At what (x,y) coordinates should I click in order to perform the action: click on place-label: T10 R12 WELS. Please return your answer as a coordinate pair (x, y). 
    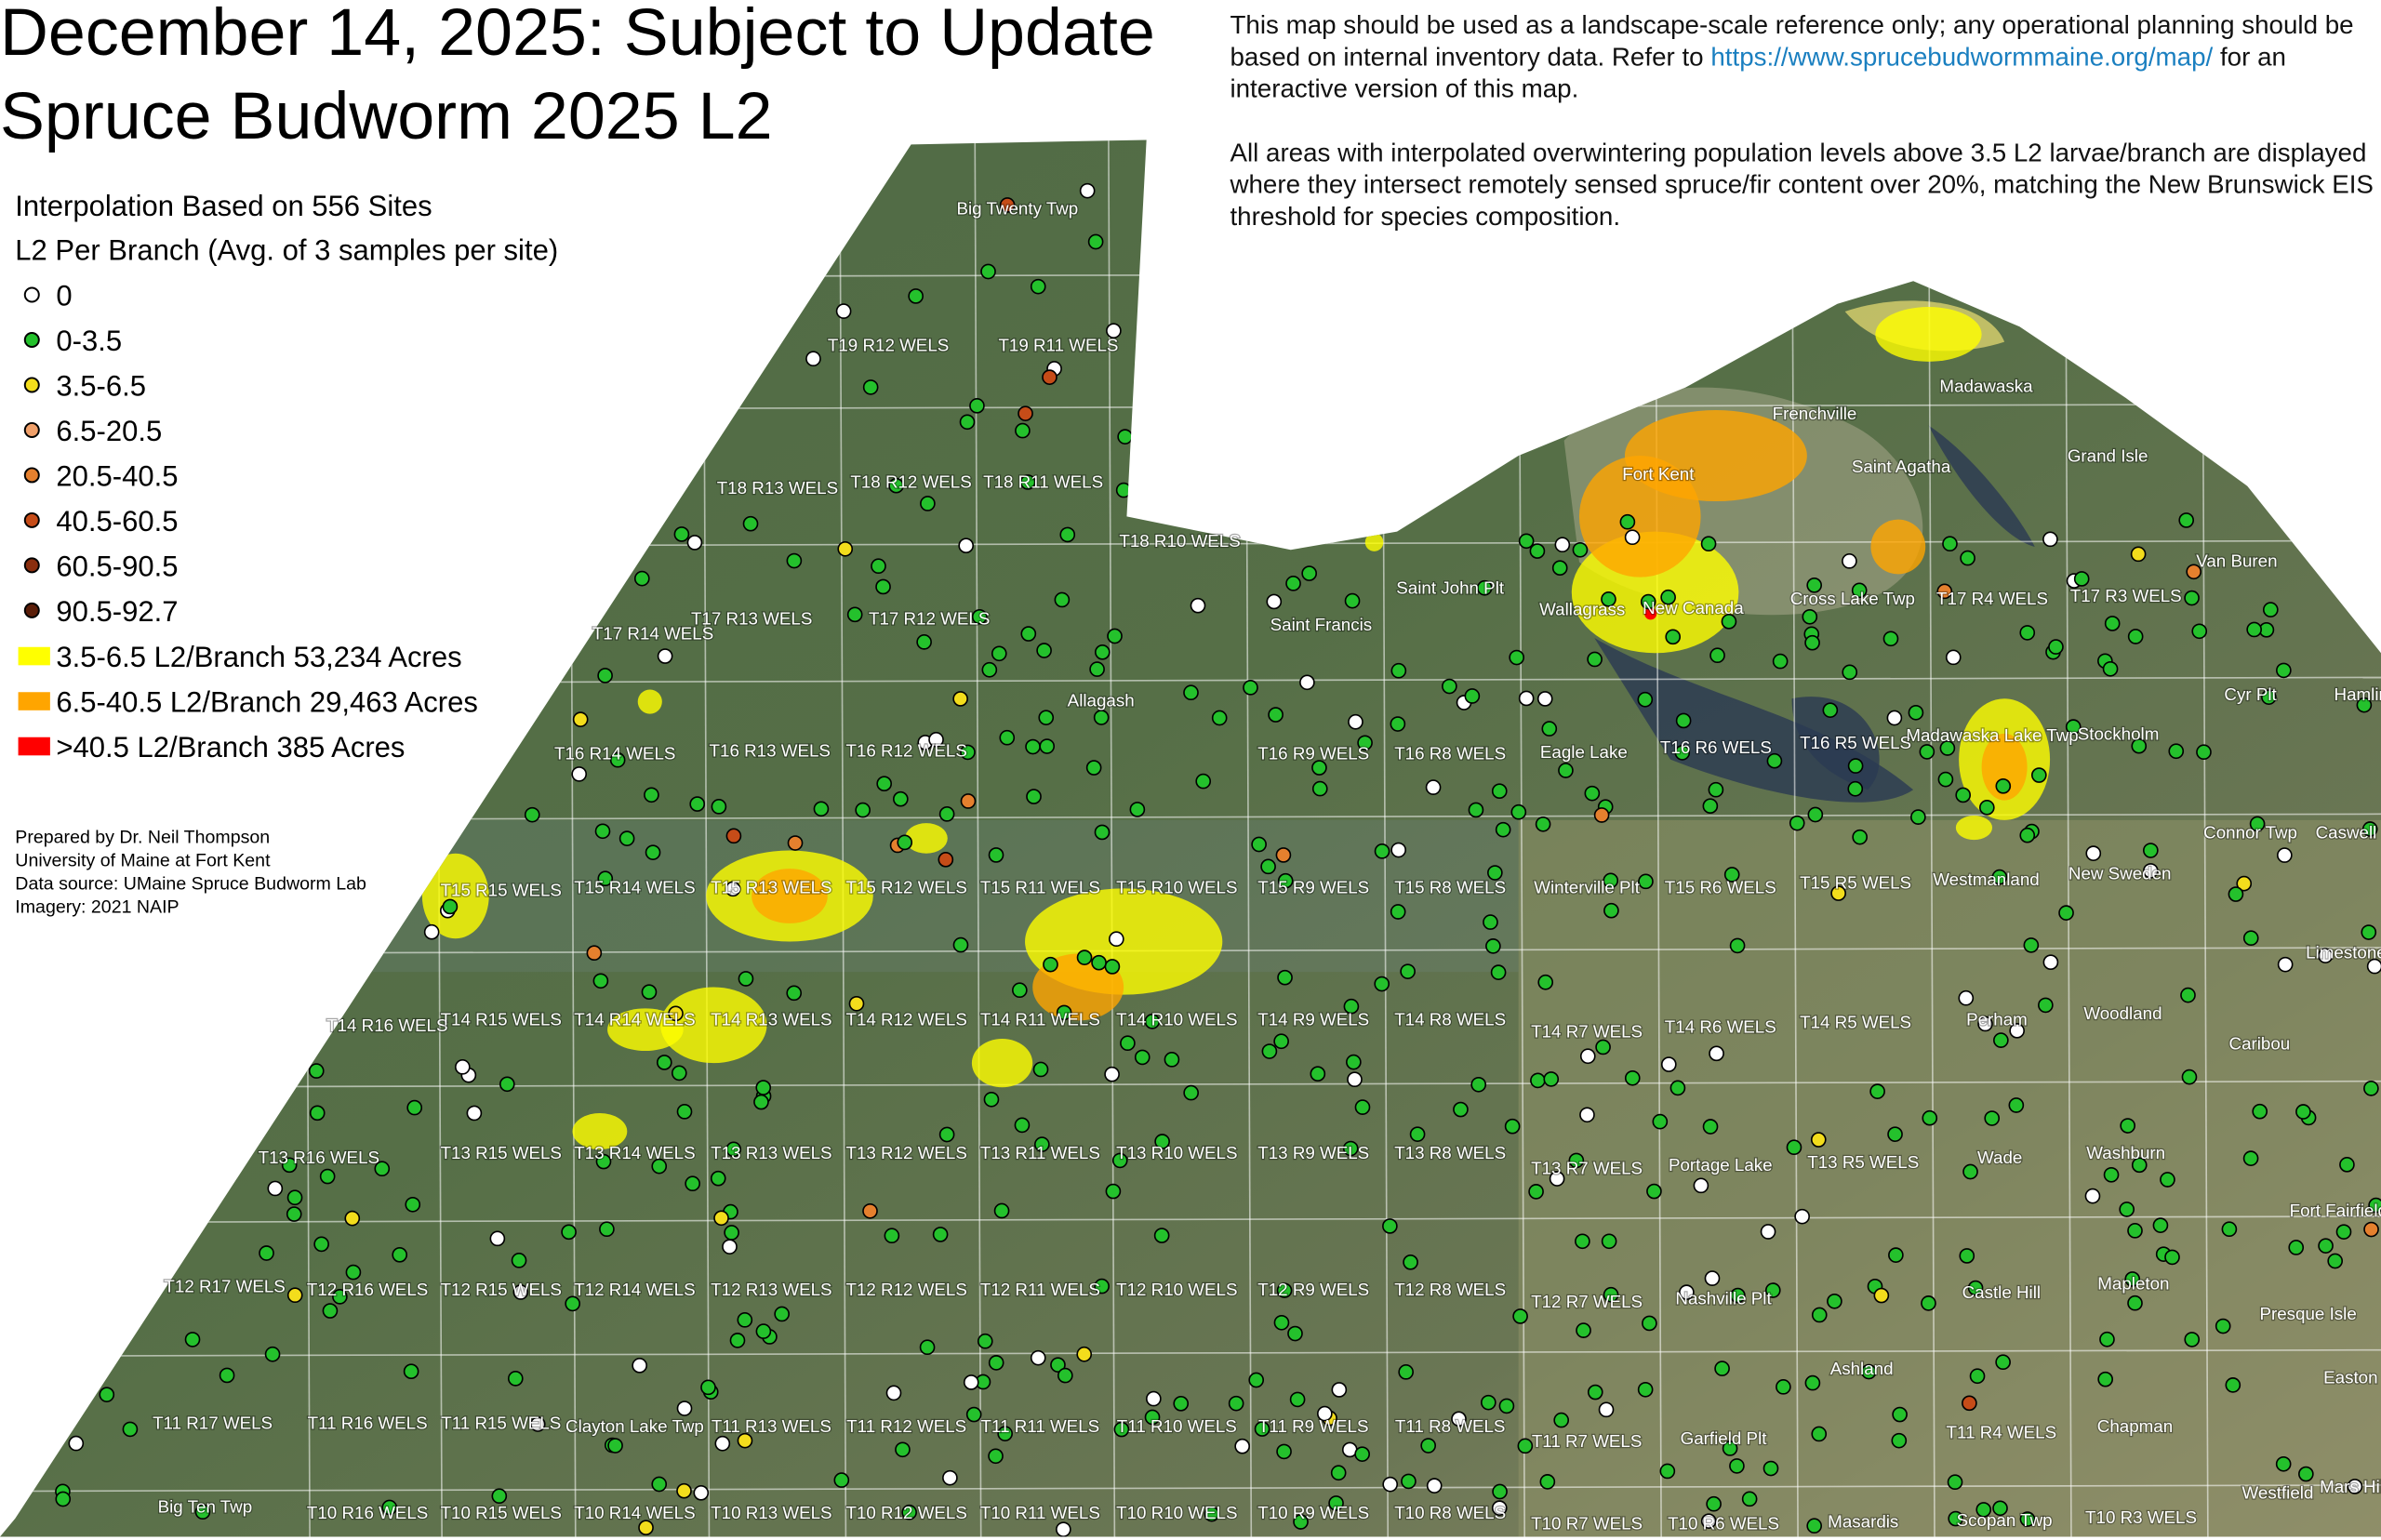
    Looking at the image, I should click on (907, 1512).